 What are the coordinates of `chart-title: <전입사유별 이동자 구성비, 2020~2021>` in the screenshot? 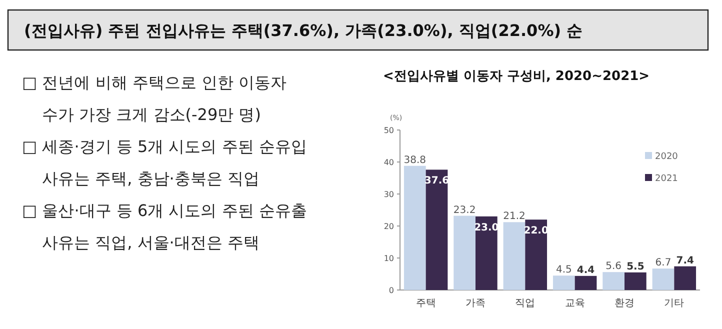 It's located at (516, 76).